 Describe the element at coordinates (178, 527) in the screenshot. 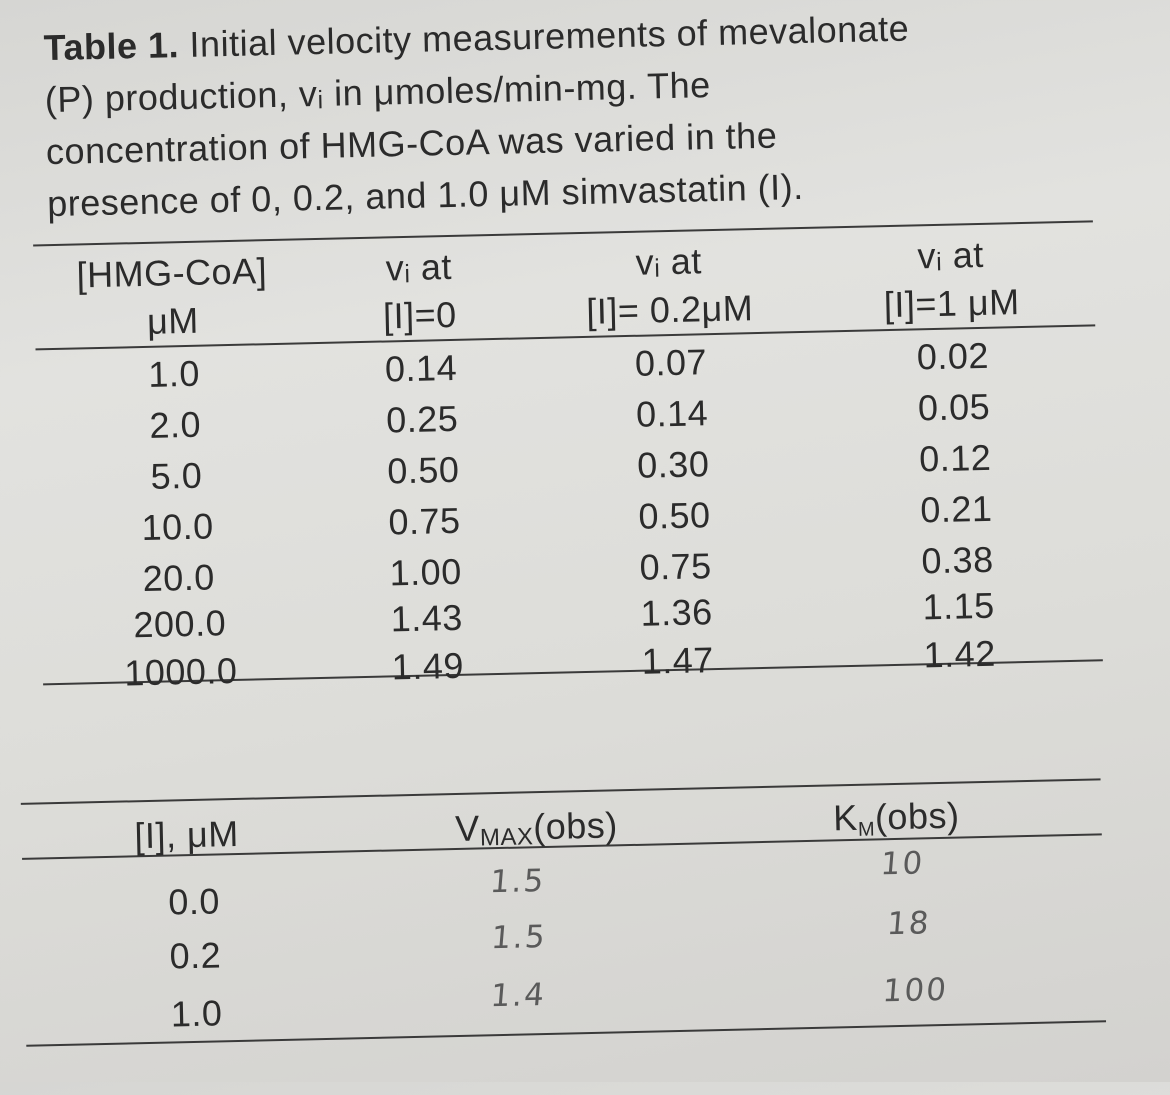

I see `cell-hmg: 10.0` at that location.